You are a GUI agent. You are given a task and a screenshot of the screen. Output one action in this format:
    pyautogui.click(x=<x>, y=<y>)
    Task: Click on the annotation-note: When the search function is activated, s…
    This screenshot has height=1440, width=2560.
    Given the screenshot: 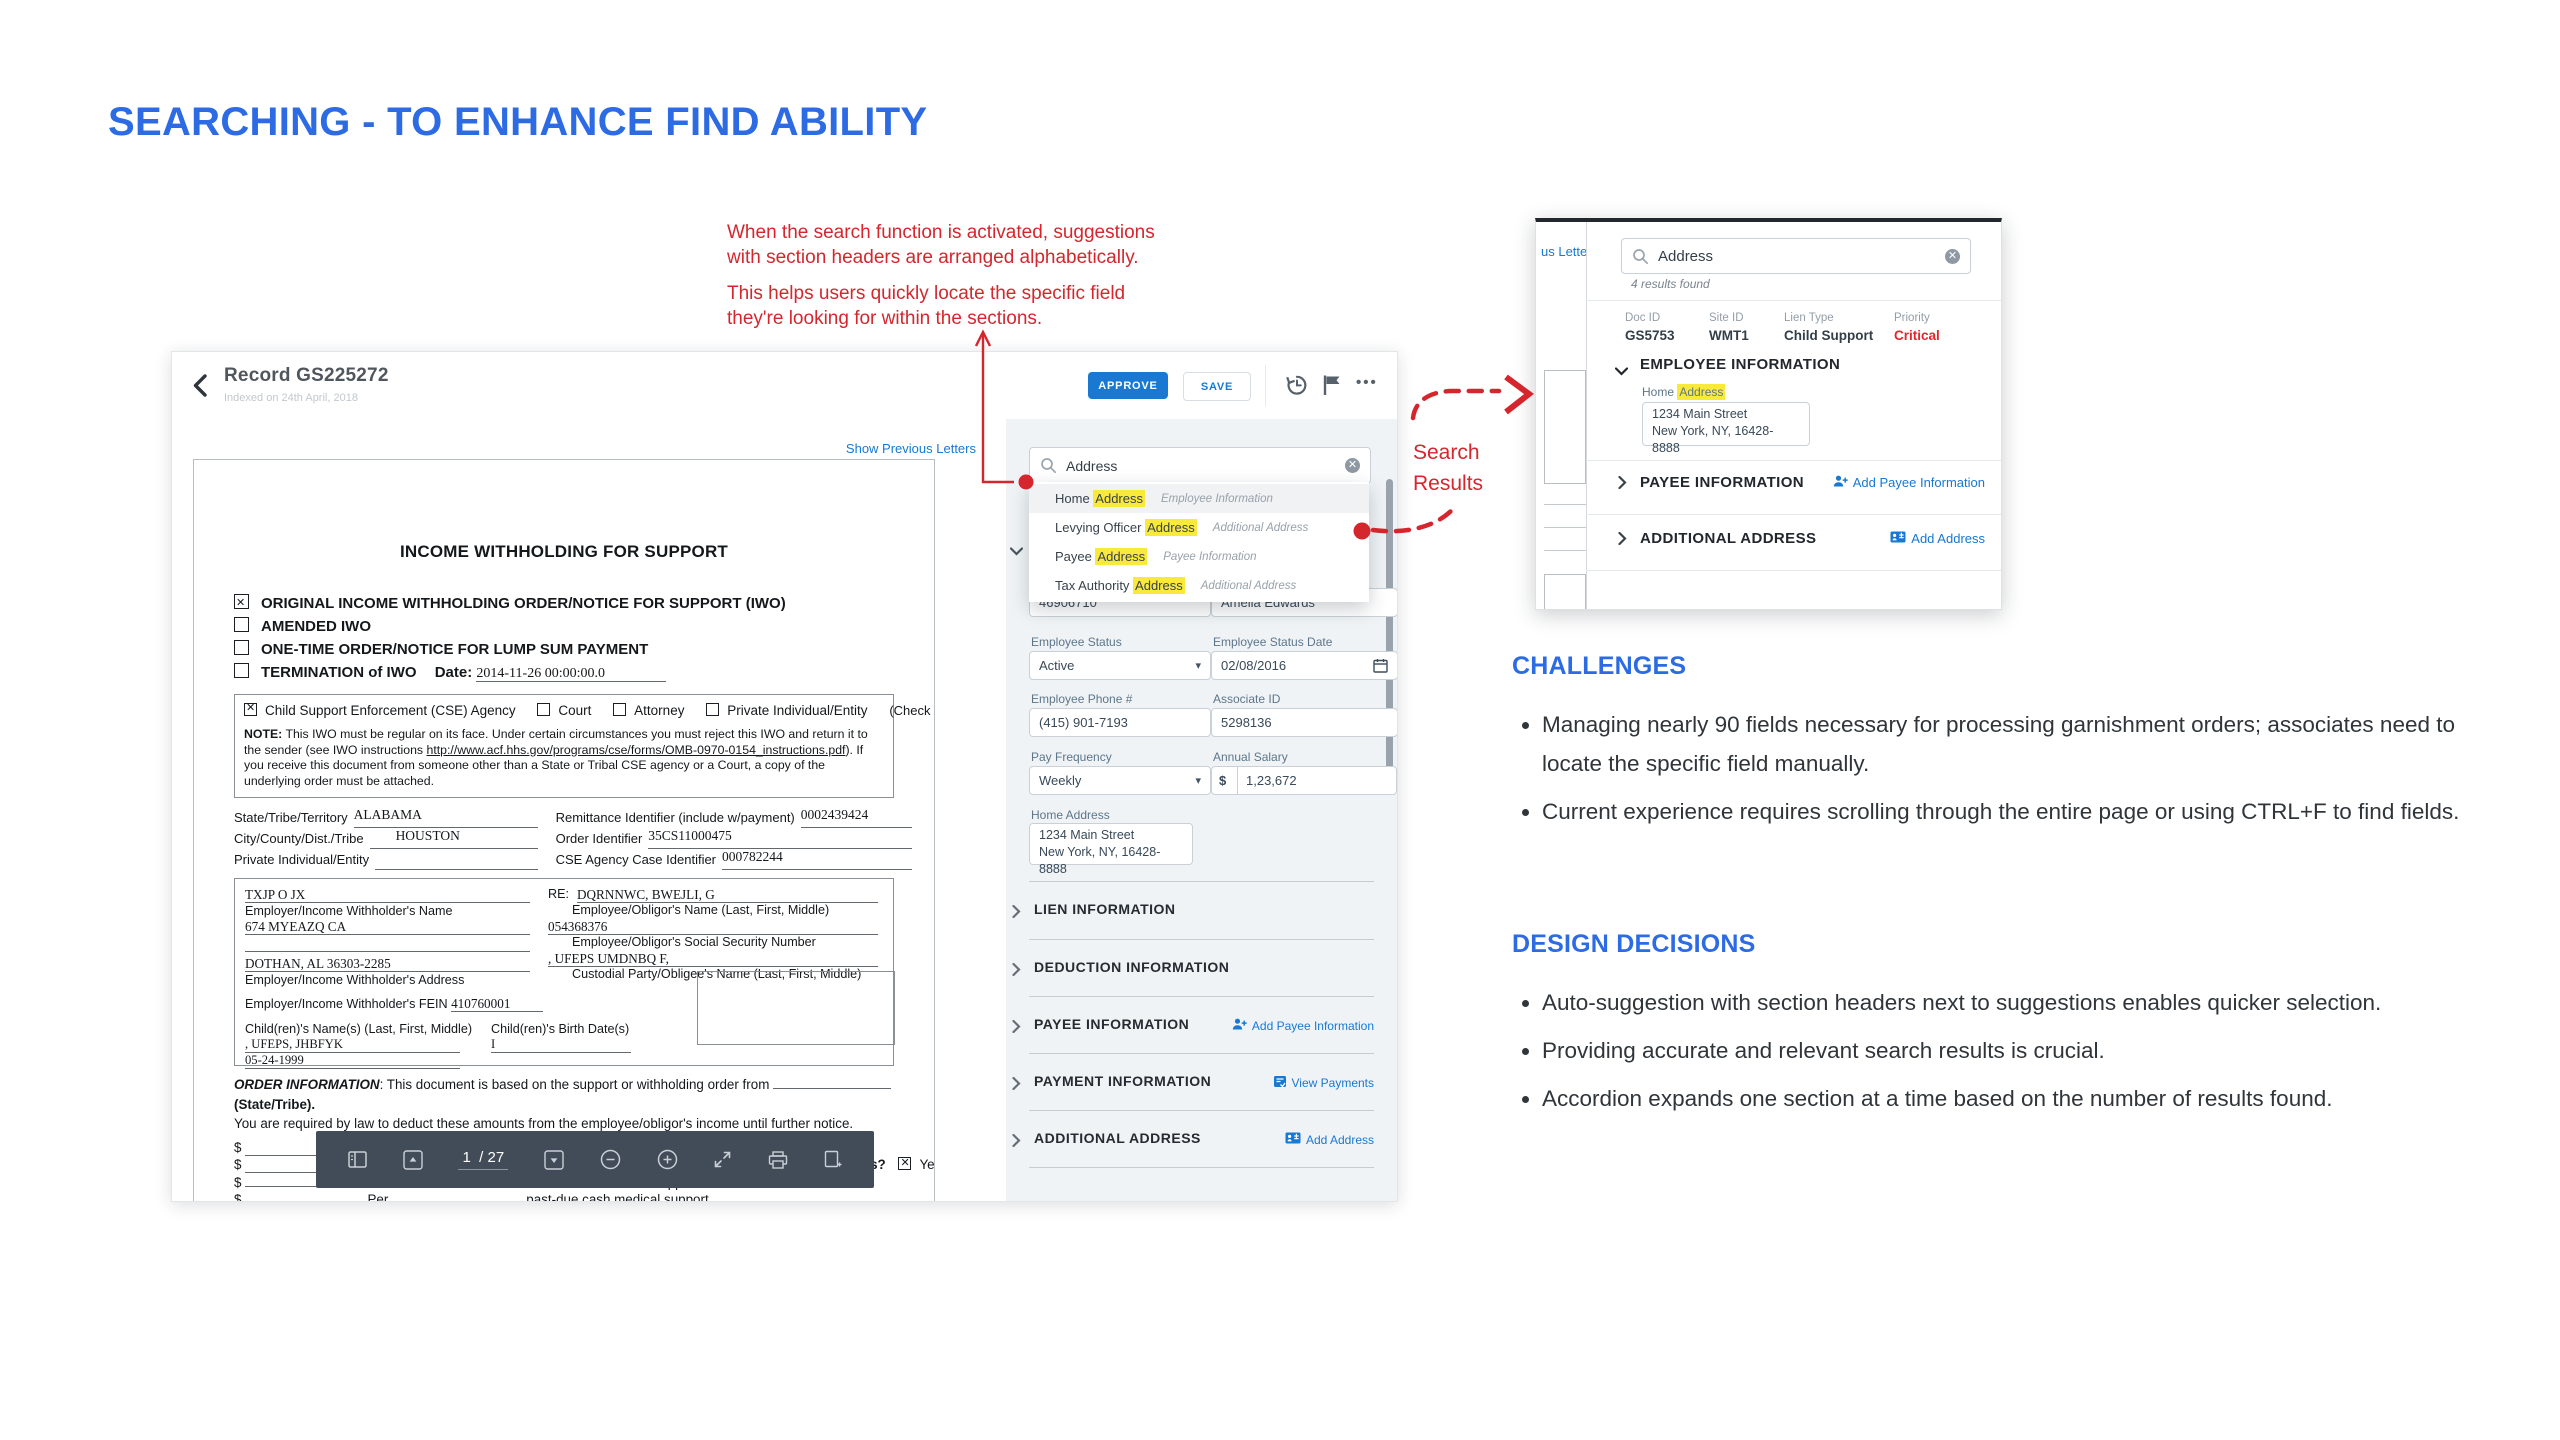 What is the action you would take?
    pyautogui.click(x=947, y=281)
    